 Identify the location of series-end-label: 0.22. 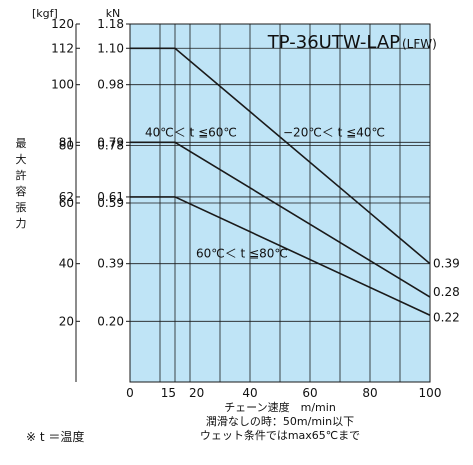
(446, 317).